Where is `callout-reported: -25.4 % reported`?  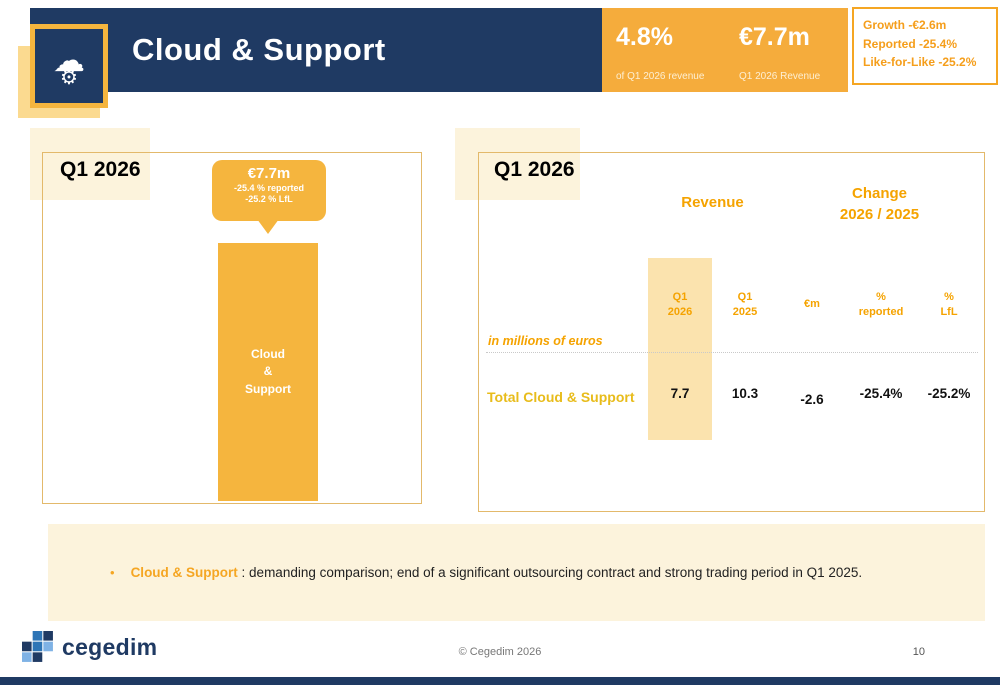
callout-reported: -25.4 % reported is located at coordinates (269, 188).